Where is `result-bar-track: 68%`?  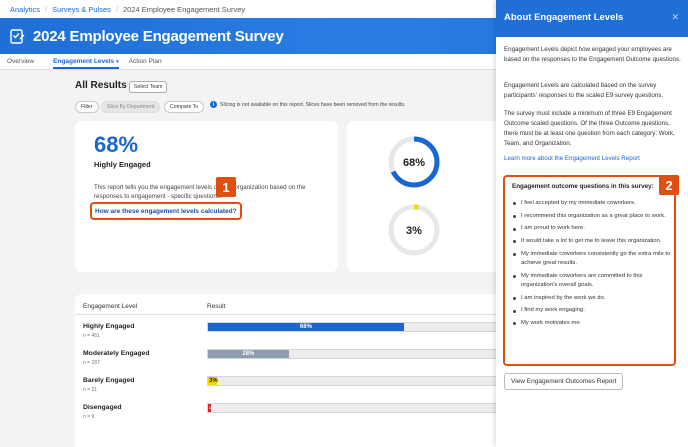
result-bar-track: 68% is located at coordinates (351, 327).